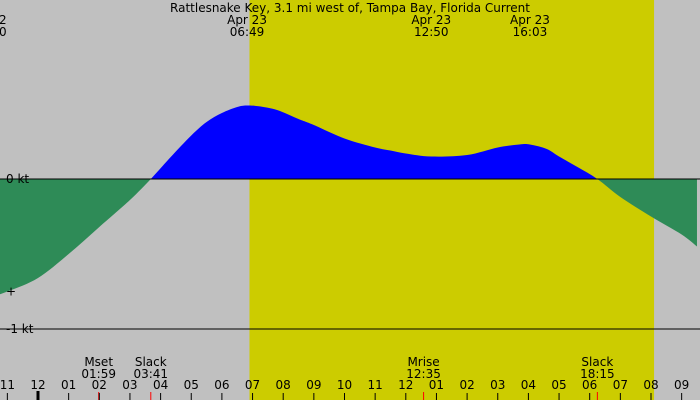  Describe the element at coordinates (98, 374) in the screenshot. I see `bottom-event-time: 01:59` at that location.